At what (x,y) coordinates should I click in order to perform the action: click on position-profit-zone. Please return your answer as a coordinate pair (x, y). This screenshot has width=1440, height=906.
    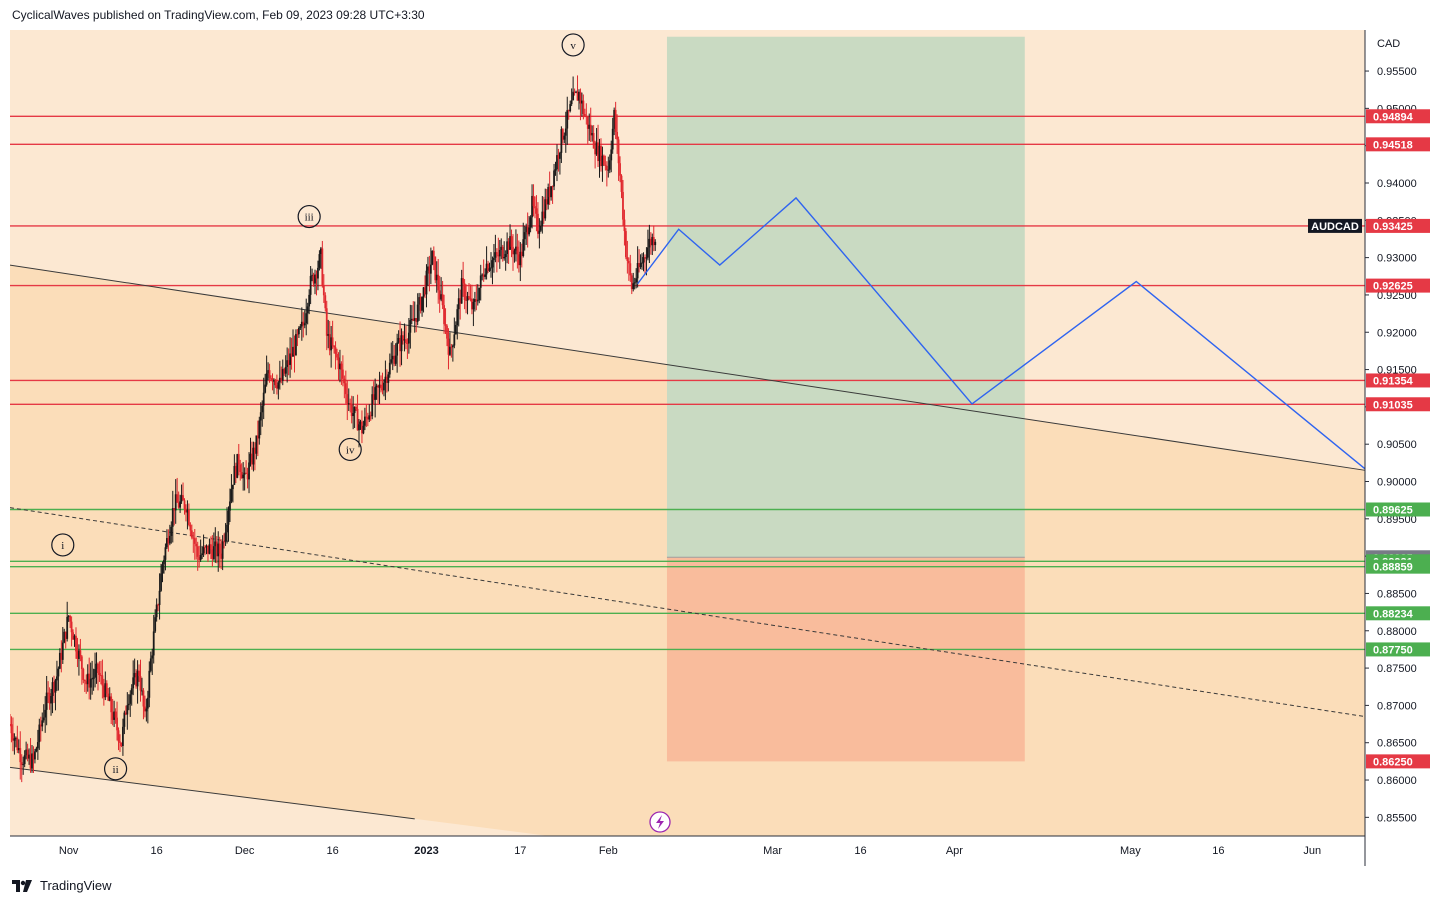
    Looking at the image, I should click on (845, 297).